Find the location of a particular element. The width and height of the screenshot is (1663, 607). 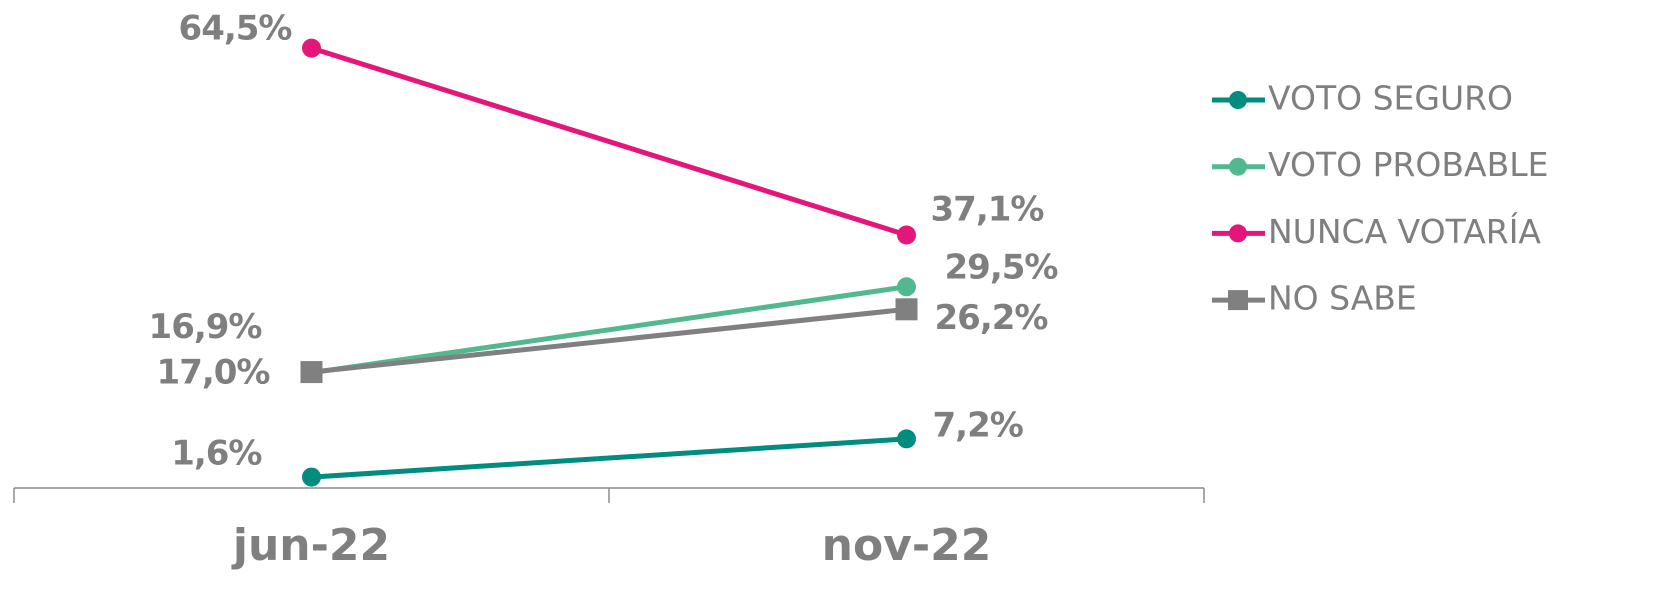

legend-label: NUNCA VOTARÍA is located at coordinates (1404, 231).